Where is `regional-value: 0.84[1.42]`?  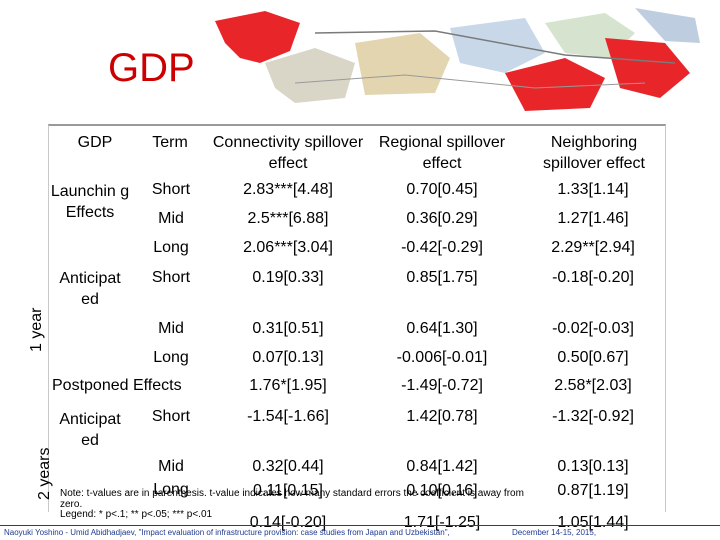
regional-value: 0.84[1.42] is located at coordinates (442, 466).